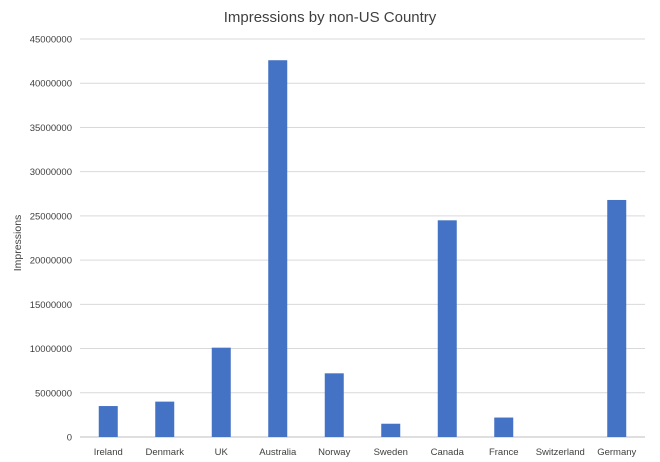  Describe the element at coordinates (51, 349) in the screenshot. I see `y-tick-label: 10000000` at that location.